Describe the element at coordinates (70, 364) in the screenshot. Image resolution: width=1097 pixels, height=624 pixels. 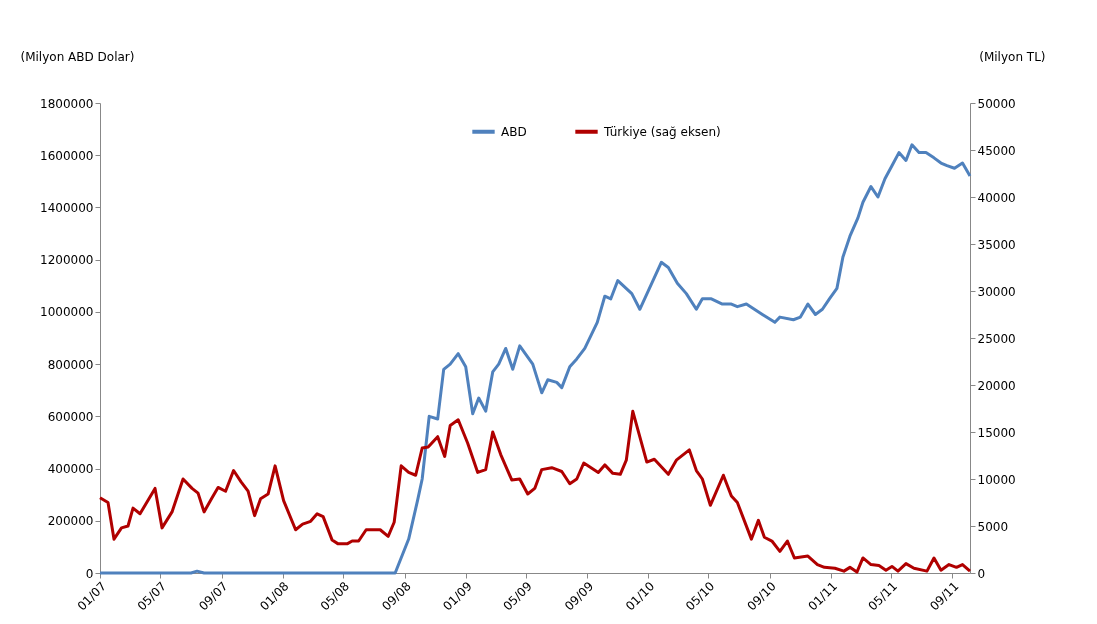
I see `y-tick-label: 800000` at that location.